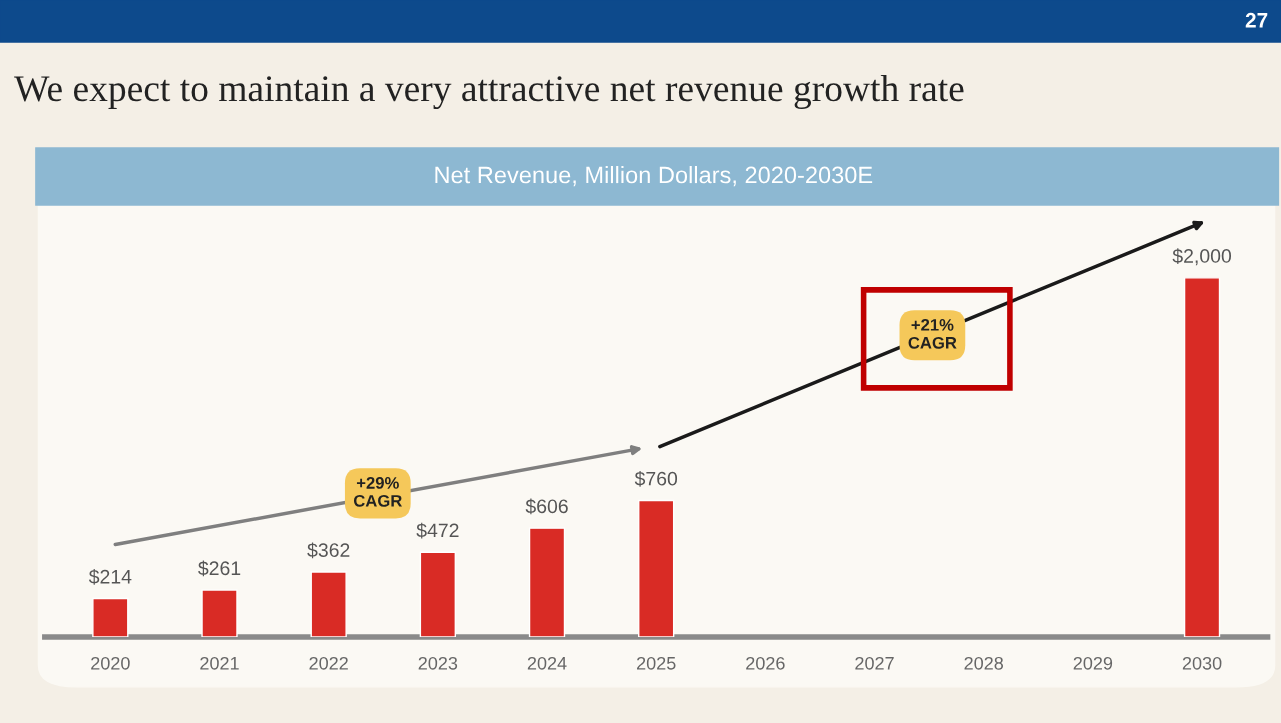  Describe the element at coordinates (110, 576) in the screenshot. I see `data-label: $214` at that location.